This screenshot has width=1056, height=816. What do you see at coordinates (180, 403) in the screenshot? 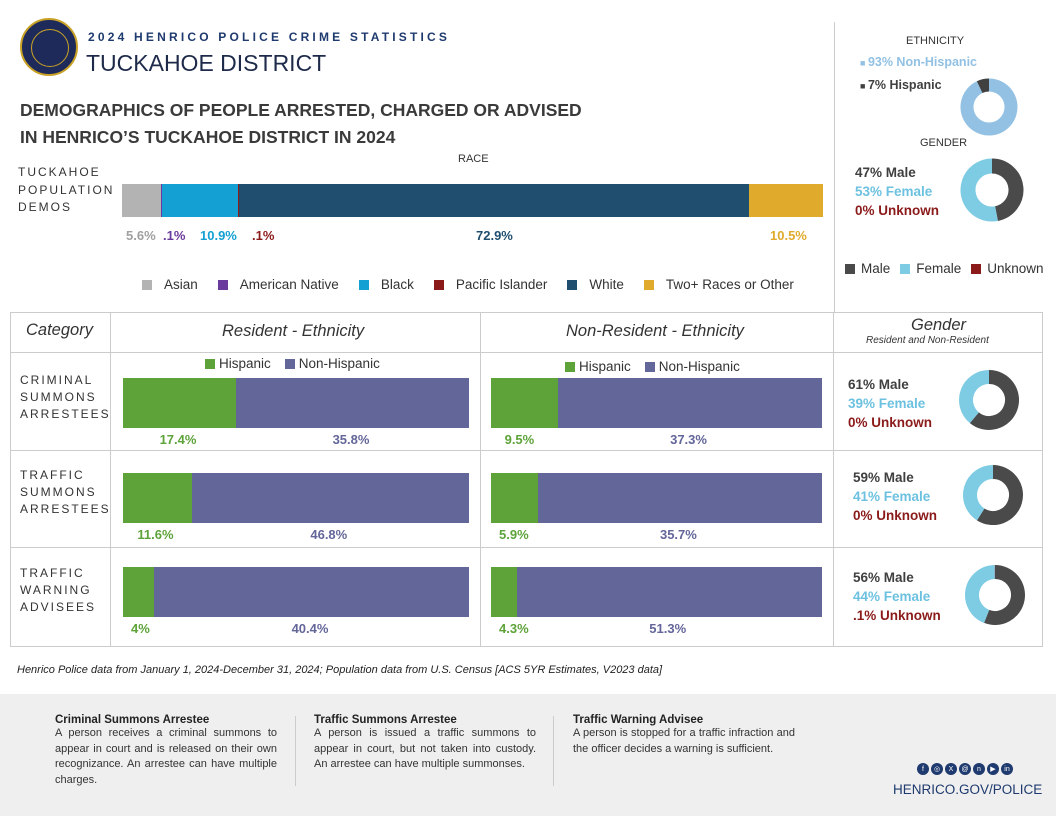
I see `resident-hispanic-bar-criminal-summons` at bounding box center [180, 403].